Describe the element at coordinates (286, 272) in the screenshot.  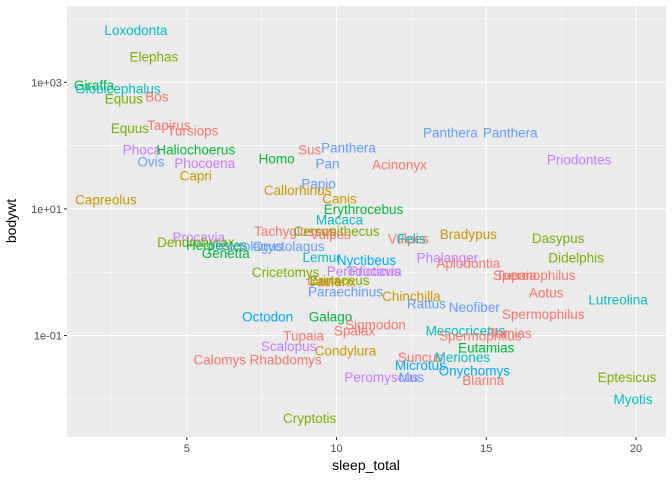
I see `point-label: Cricetomys` at that location.